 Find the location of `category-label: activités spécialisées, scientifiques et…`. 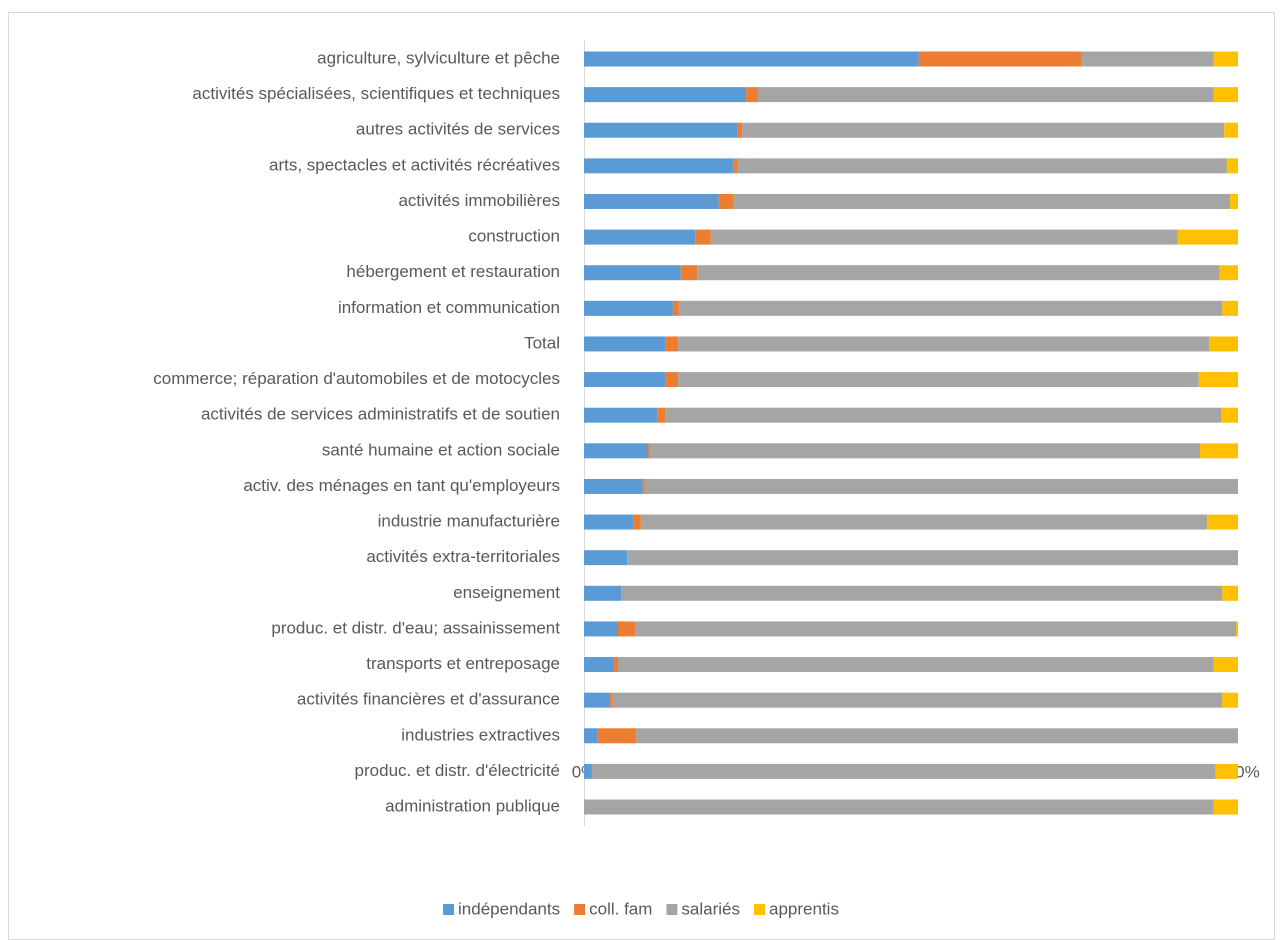

category-label: activités spécialisées, scientifiques et… is located at coordinates (376, 93).